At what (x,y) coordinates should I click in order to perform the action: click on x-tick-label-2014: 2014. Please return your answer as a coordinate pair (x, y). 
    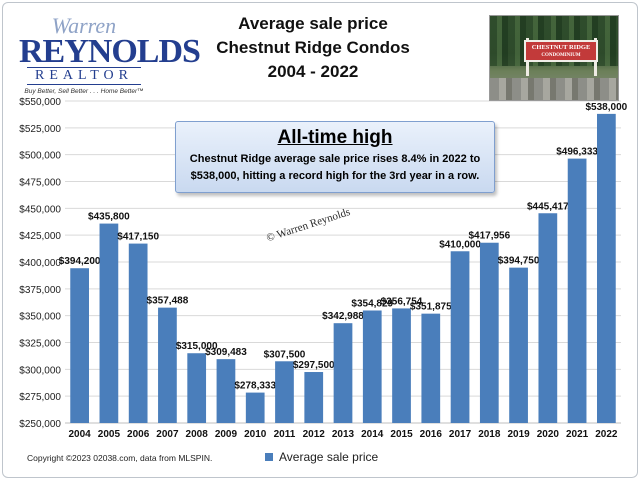
    Looking at the image, I should click on (372, 434).